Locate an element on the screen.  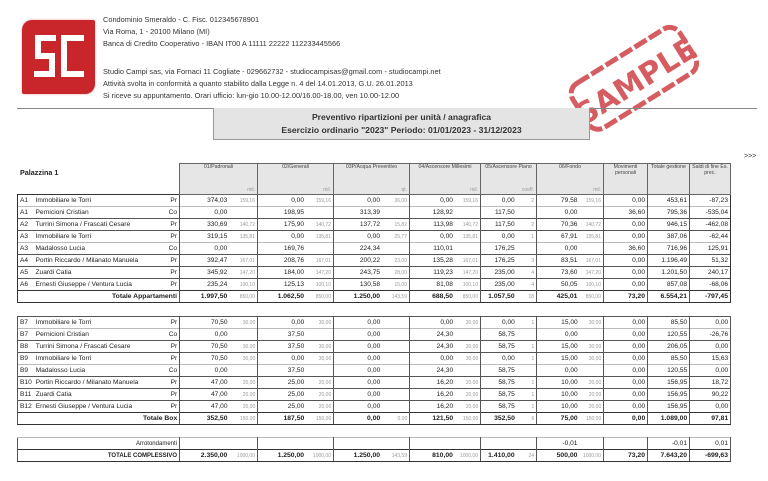
amount: 352,50 is located at coordinates (217, 418).